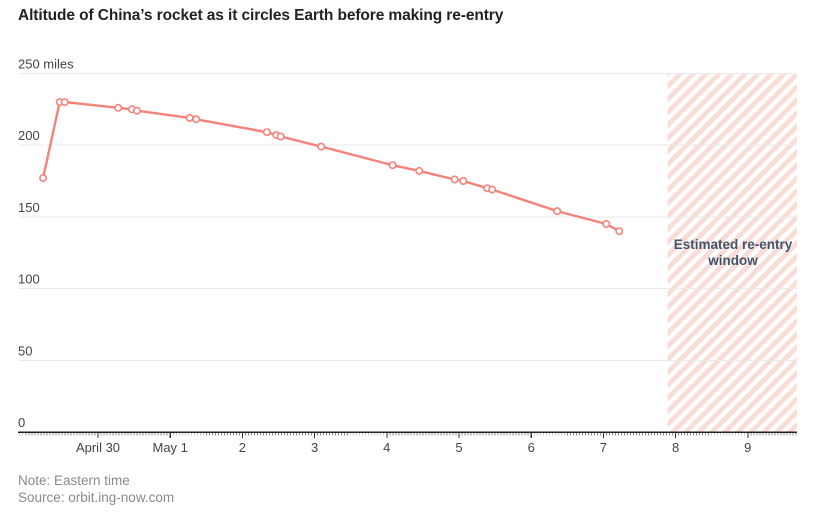 The height and width of the screenshot is (526, 813). Describe the element at coordinates (29, 135) in the screenshot. I see `y-tick-label-200: 200` at that location.